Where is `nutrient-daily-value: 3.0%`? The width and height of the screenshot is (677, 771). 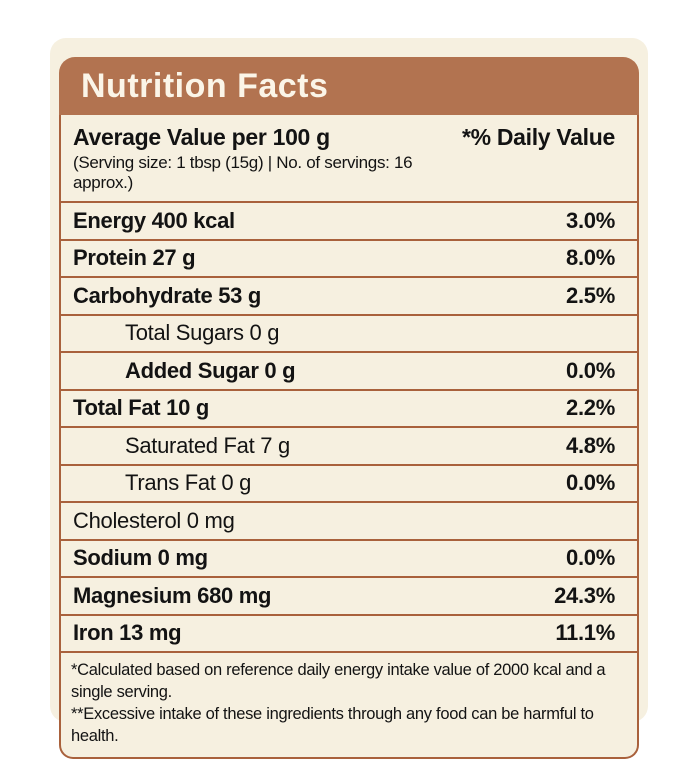
nutrient-daily-value: 3.0% is located at coordinates (590, 220).